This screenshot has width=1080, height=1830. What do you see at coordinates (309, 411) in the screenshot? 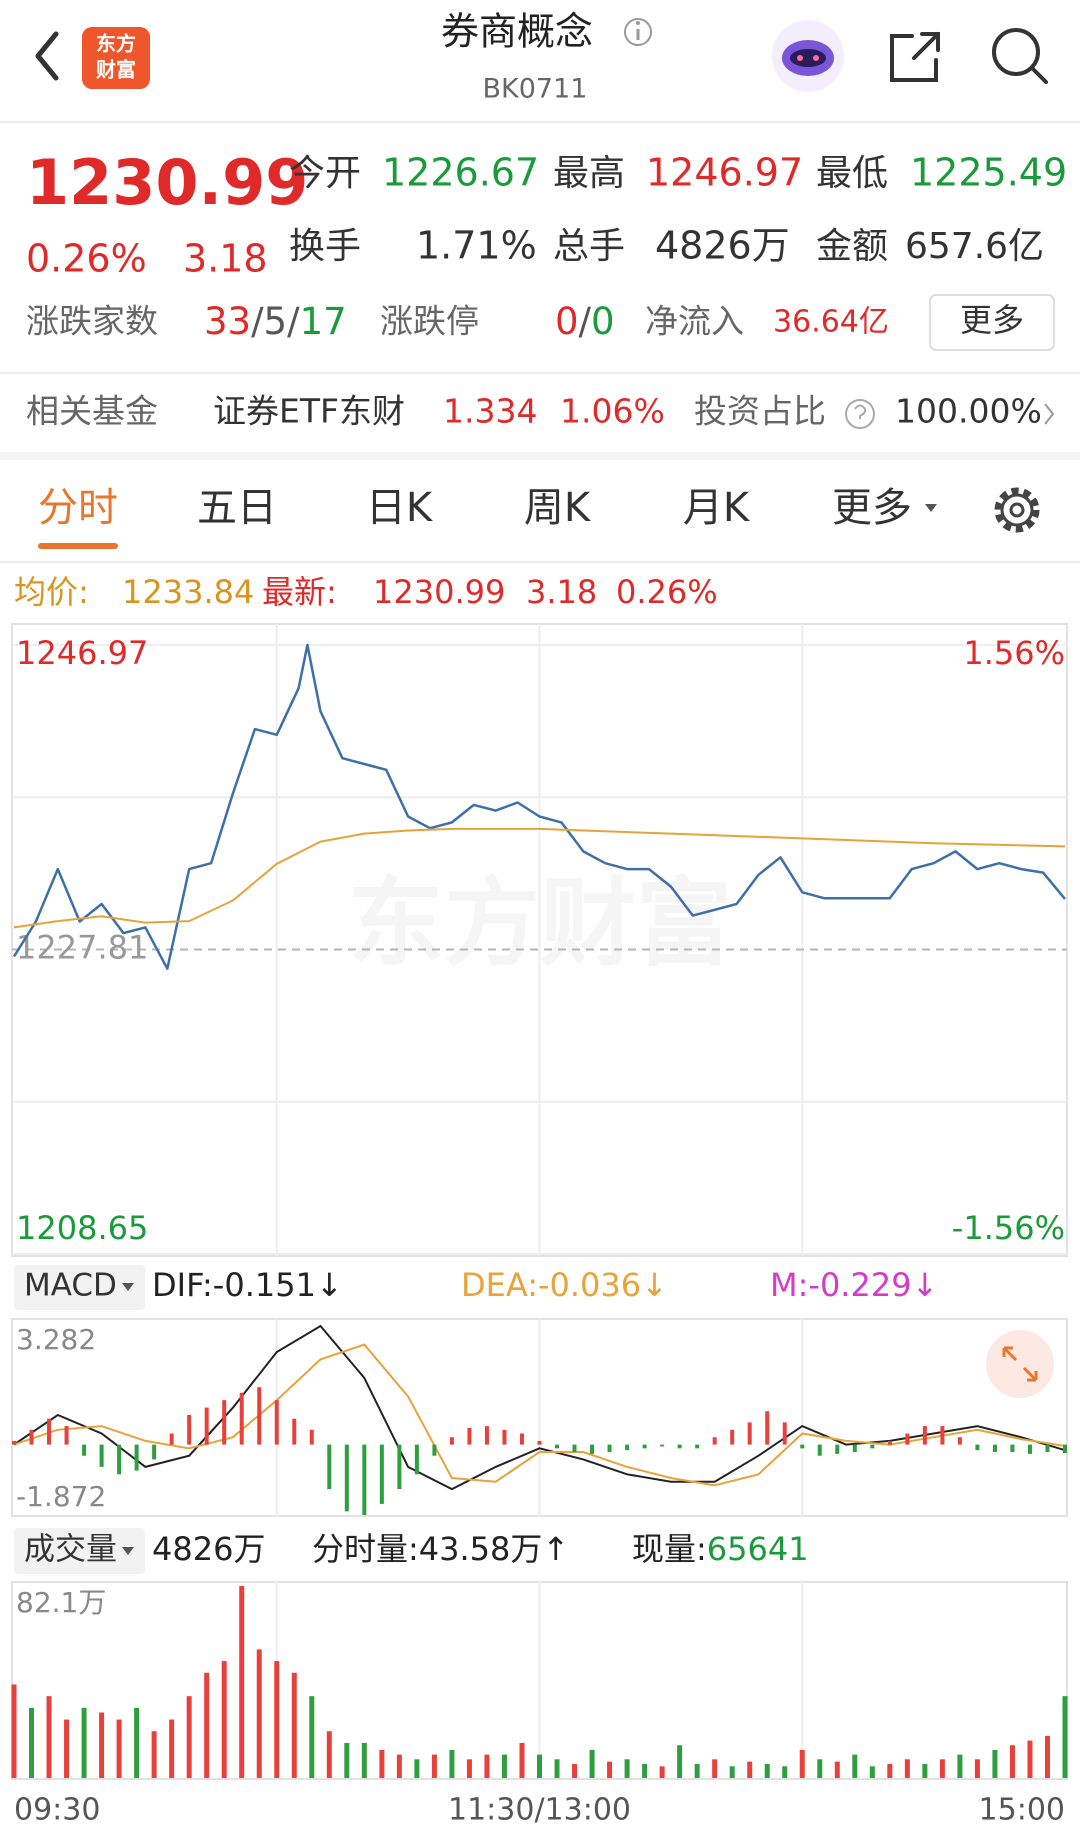
I see `fund-name: 证券ETF东财` at bounding box center [309, 411].